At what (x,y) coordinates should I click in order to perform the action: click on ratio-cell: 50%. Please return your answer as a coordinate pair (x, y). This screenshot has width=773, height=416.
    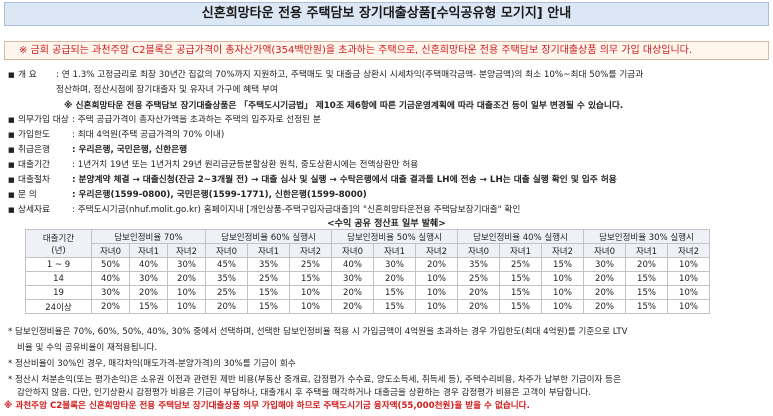
    Looking at the image, I should click on (110, 264).